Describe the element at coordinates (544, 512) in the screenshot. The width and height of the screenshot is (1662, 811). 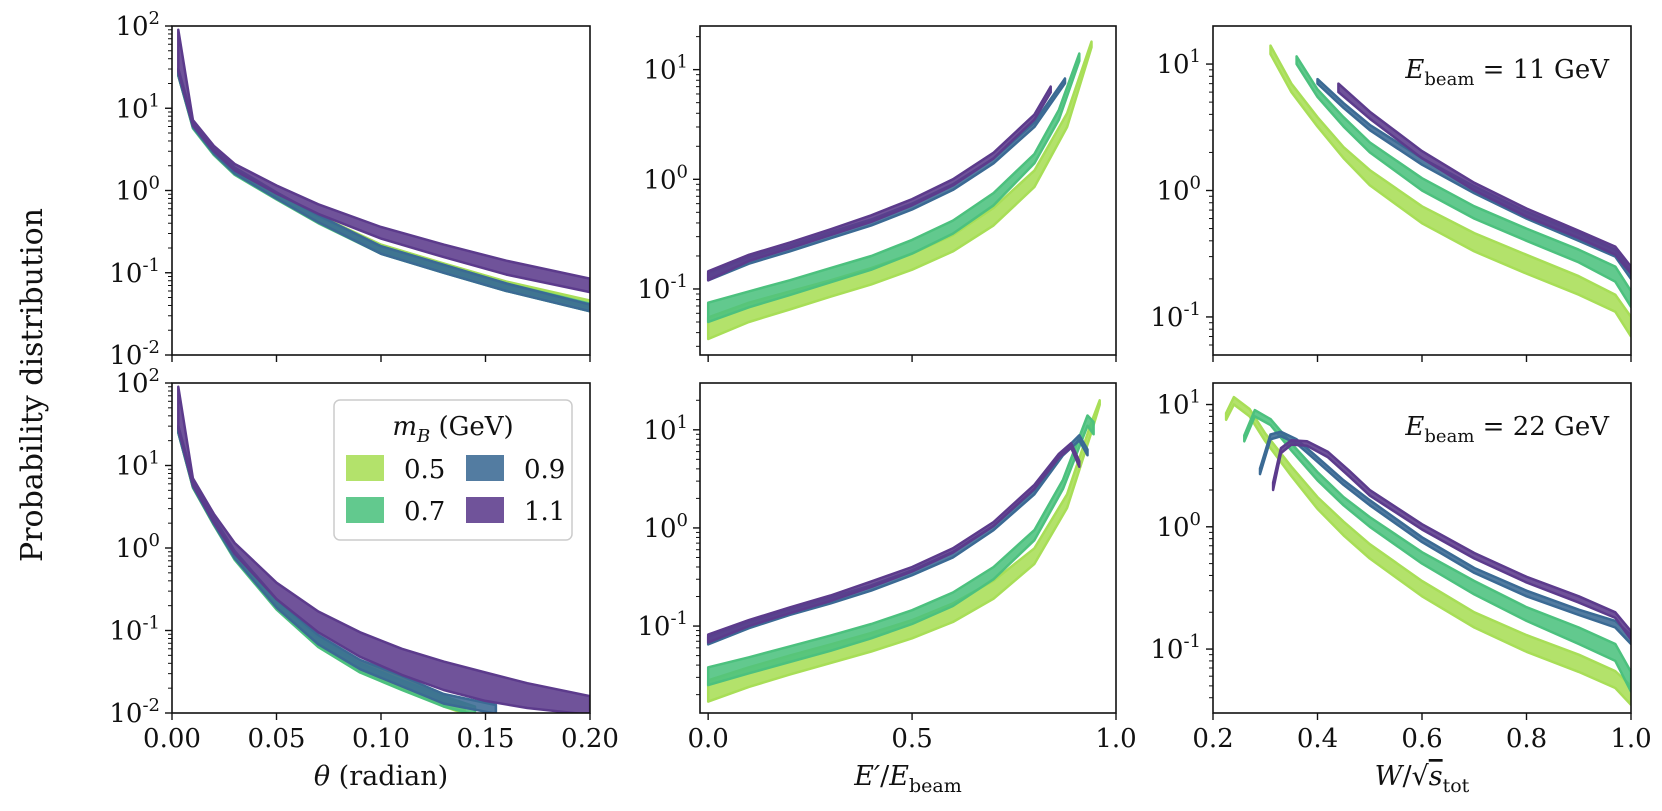
I see `legend-label: 1.1` at that location.